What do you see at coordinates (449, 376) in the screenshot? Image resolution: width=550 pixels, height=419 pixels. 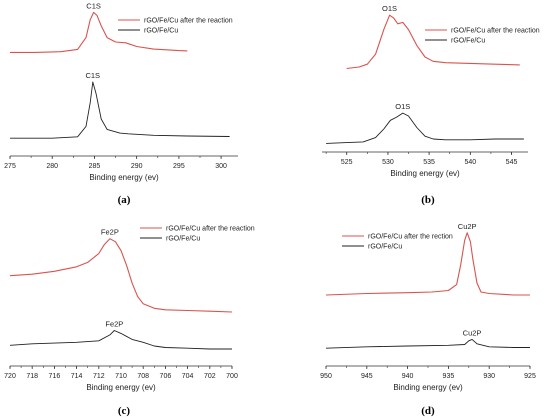 I see `x-tick-label: 935` at bounding box center [449, 376].